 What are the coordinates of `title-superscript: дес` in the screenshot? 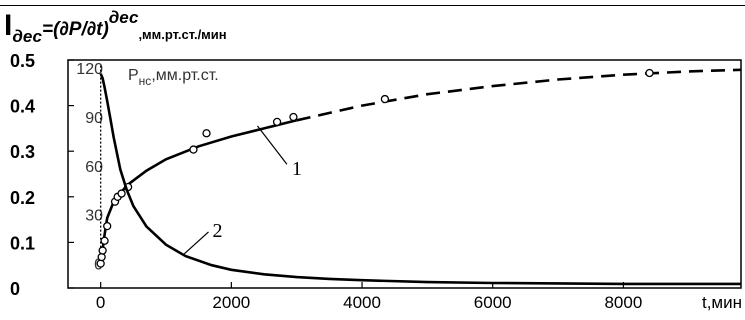 It's located at (123, 17).